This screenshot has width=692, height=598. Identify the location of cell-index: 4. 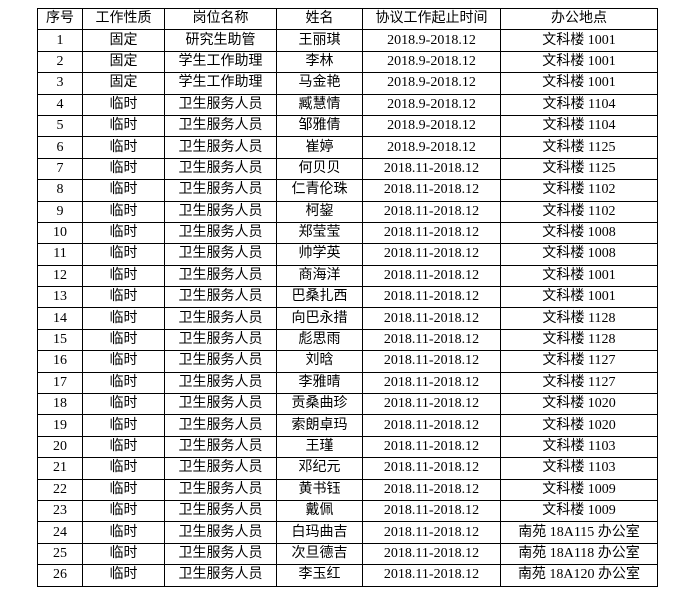
(60, 104).